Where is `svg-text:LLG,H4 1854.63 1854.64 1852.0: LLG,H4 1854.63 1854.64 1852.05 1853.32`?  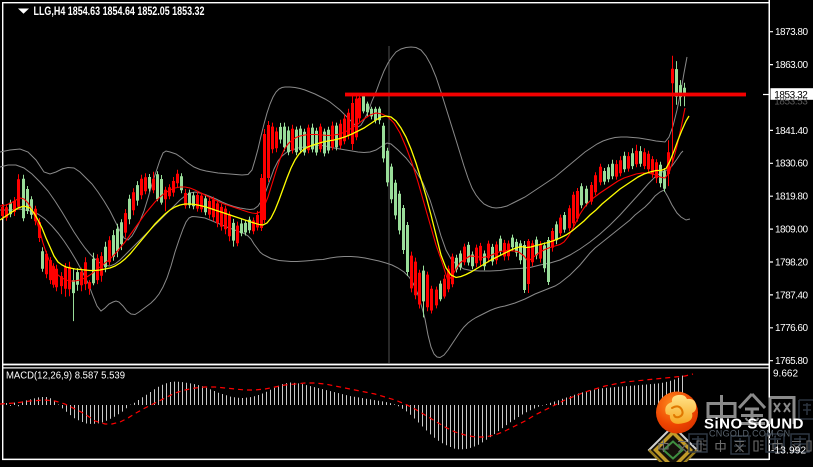
svg-text:LLG,H4 1854.63 1854.64 1852.0: LLG,H4 1854.63 1854.64 1852.05 1853.32 is located at coordinates (119, 12).